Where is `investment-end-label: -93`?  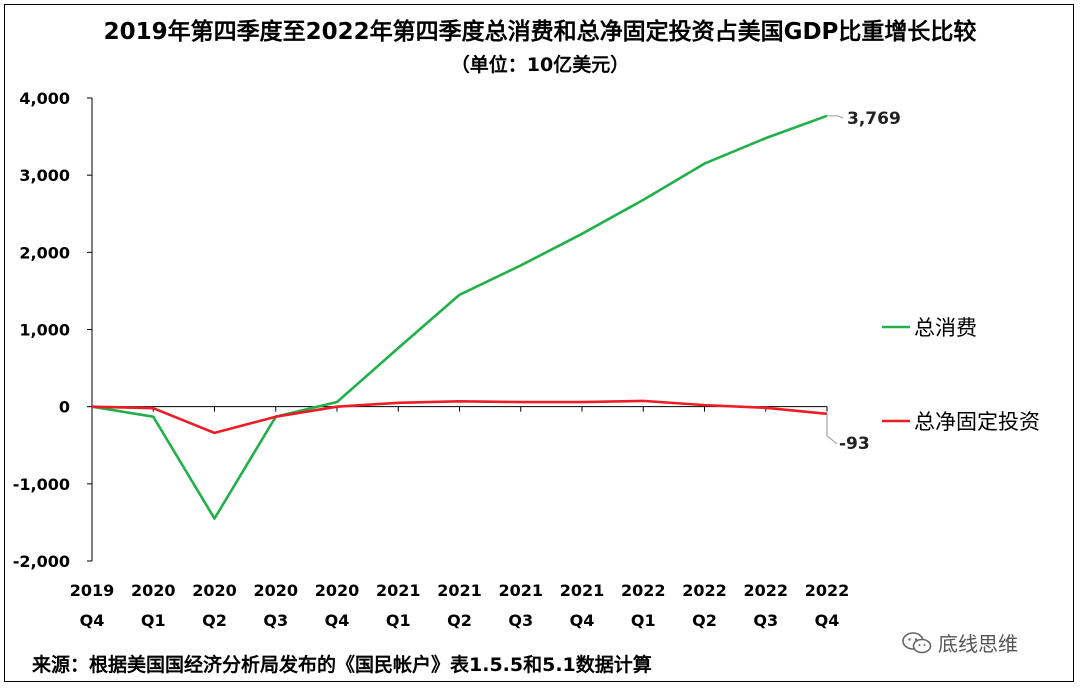
investment-end-label: -93 is located at coordinates (854, 444).